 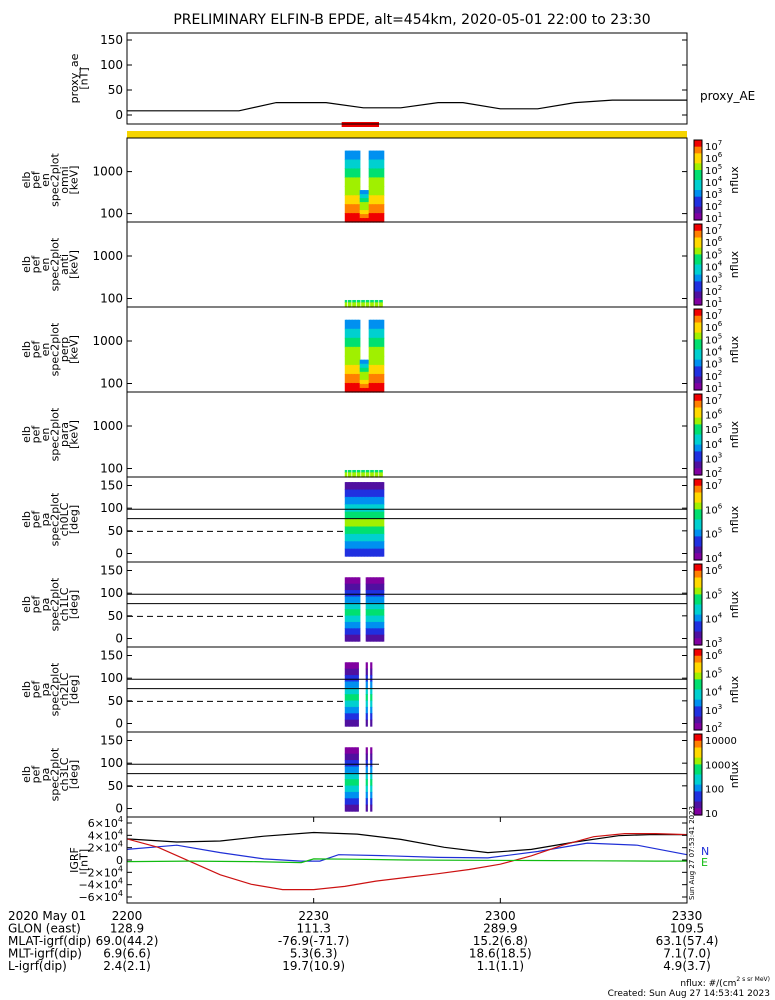 What do you see at coordinates (105, 822) in the screenshot?
I see `y-tick-label: 6×104` at bounding box center [105, 822].